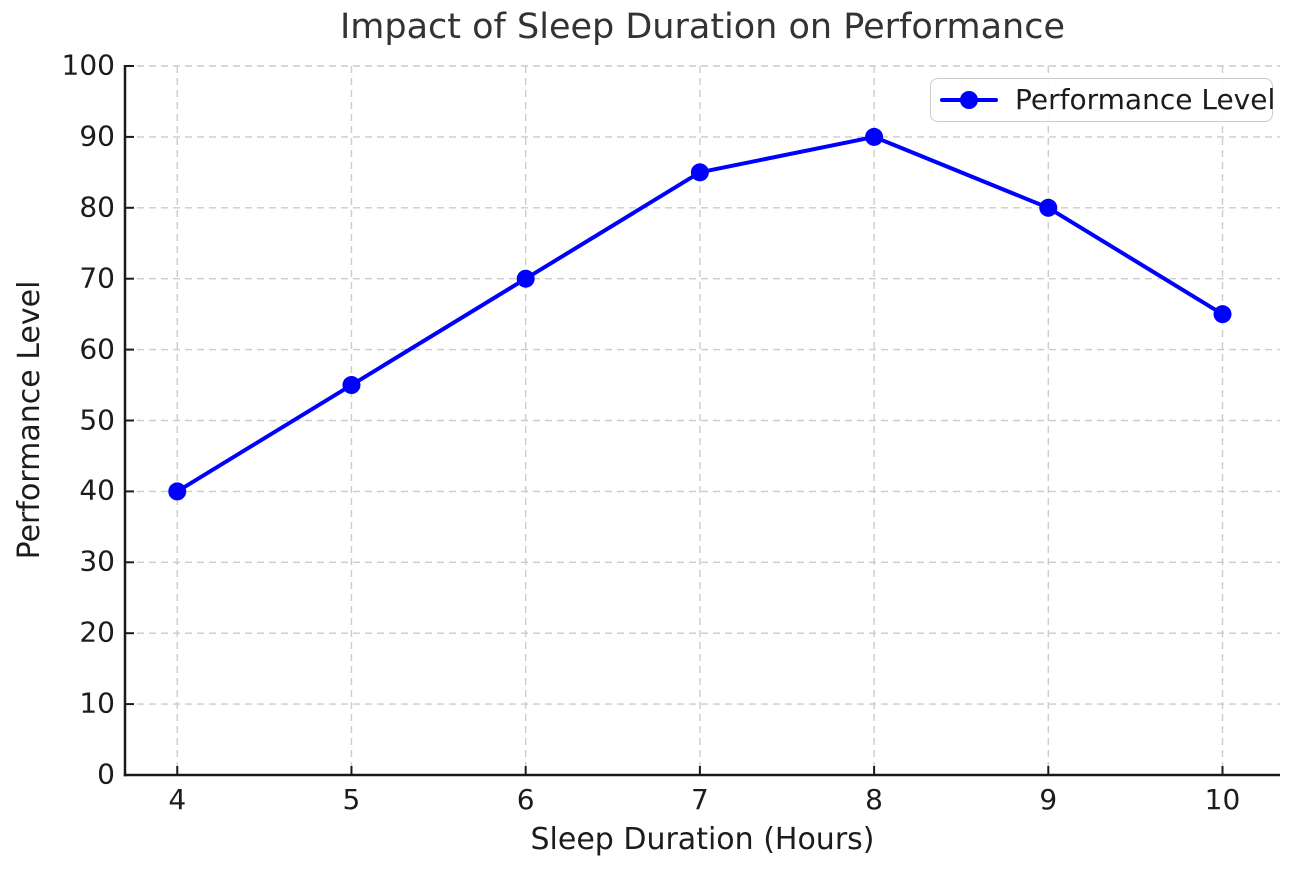  I want to click on y-tick-label: 20, so click(97, 632).